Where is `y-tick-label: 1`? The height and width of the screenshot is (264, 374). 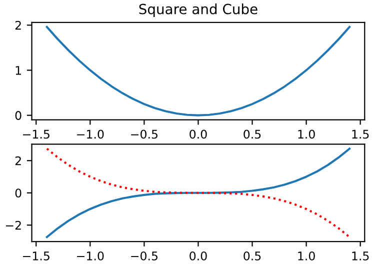 y-tick-label: 1 is located at coordinates (18, 70).